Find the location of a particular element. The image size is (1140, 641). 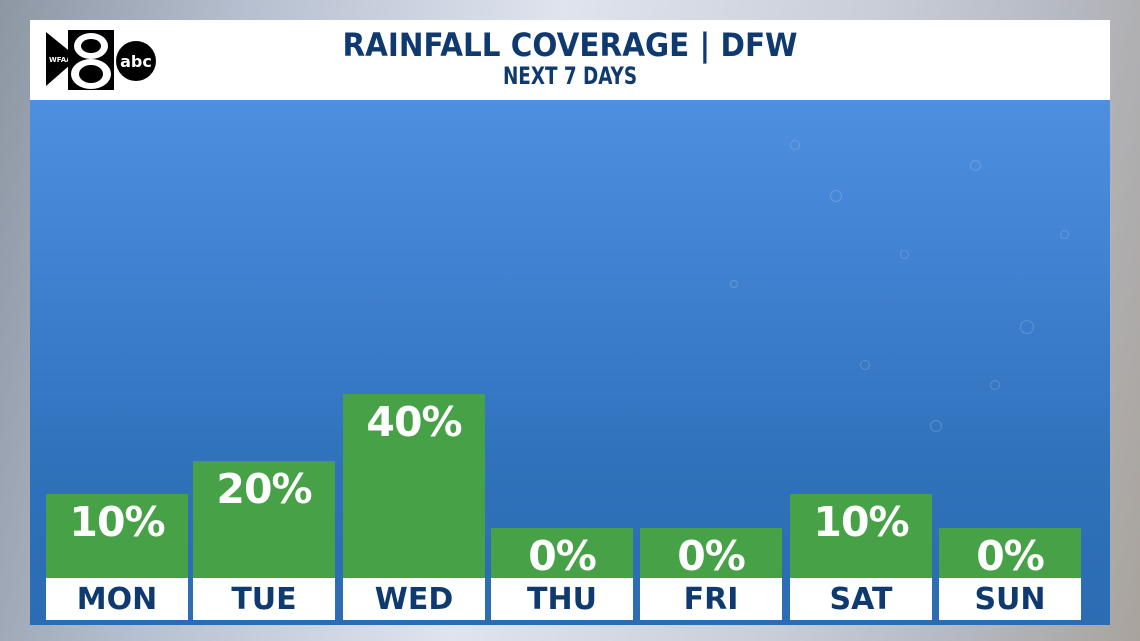

logo-station-text: WFAA is located at coordinates (60, 60).